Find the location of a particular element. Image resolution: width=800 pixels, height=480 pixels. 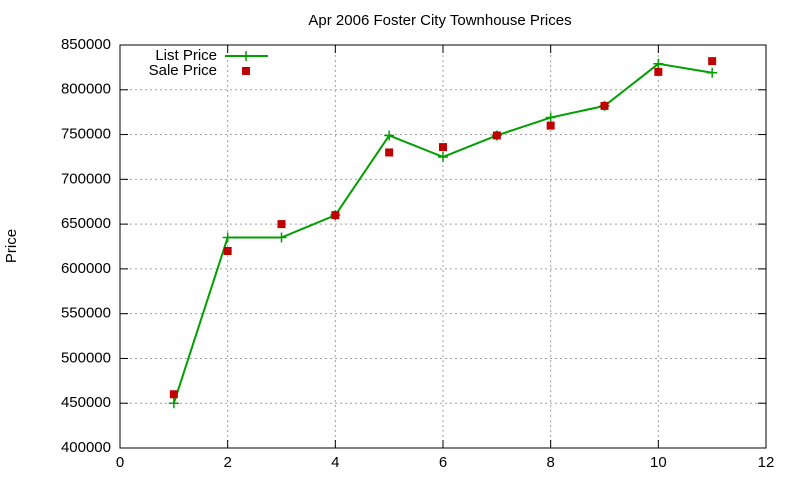

y-tick-label: 500000 is located at coordinates (86, 357).